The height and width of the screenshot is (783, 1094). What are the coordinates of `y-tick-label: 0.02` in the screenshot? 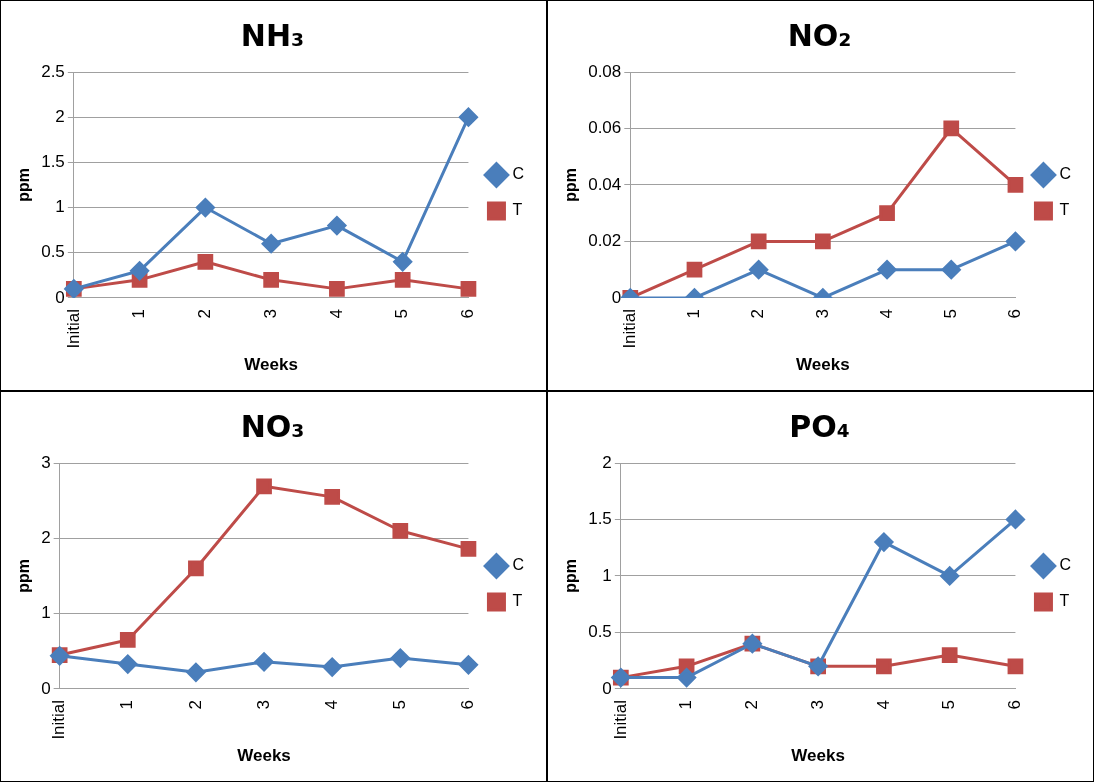 It's located at (605, 241).